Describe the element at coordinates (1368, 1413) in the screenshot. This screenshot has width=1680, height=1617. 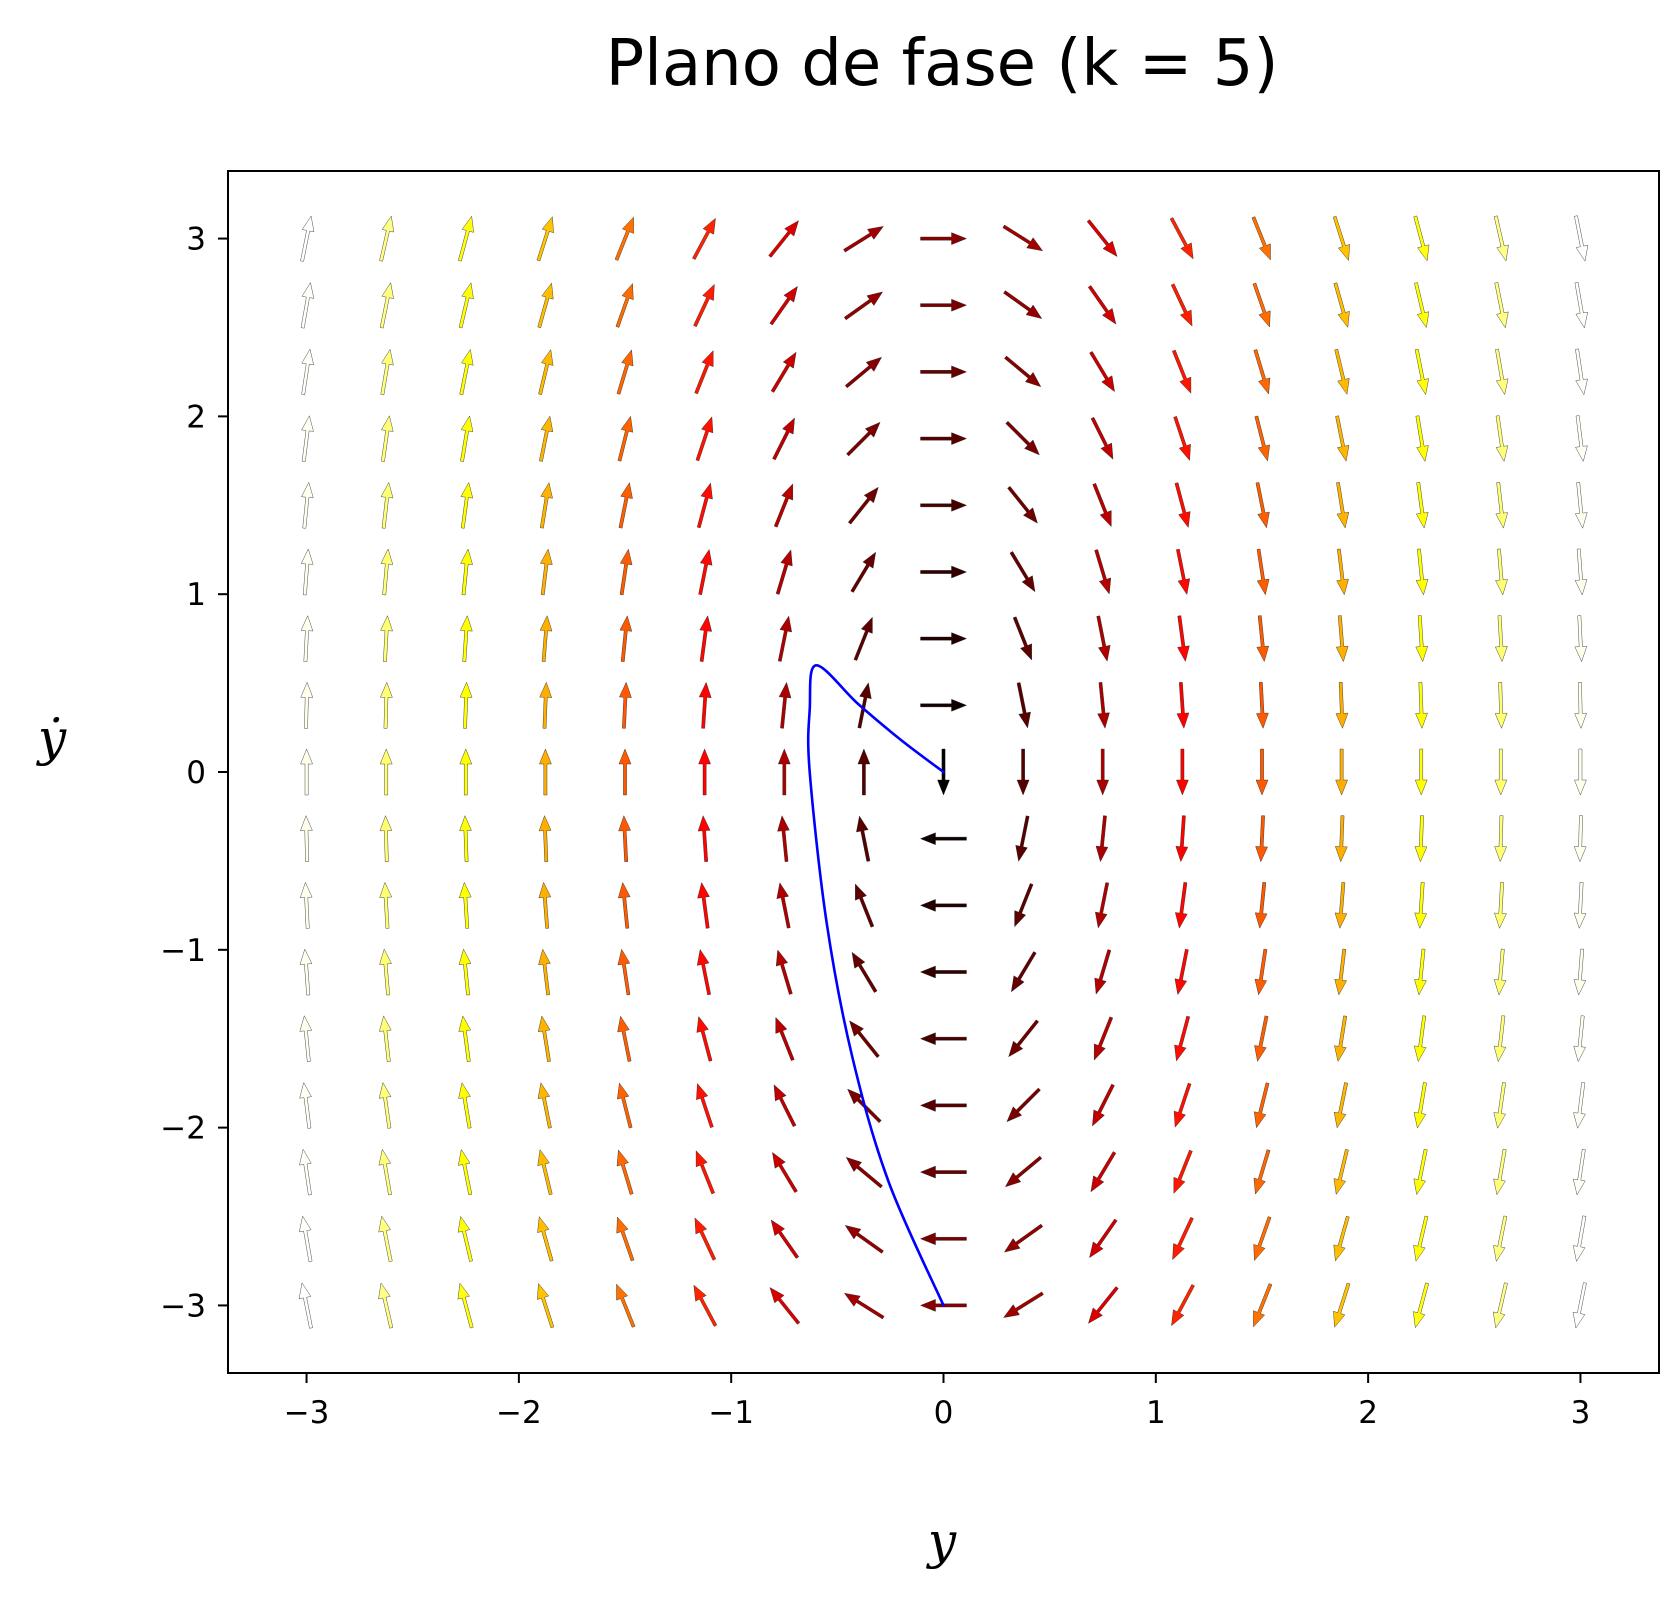
I see `x-tick-label: 2` at that location.